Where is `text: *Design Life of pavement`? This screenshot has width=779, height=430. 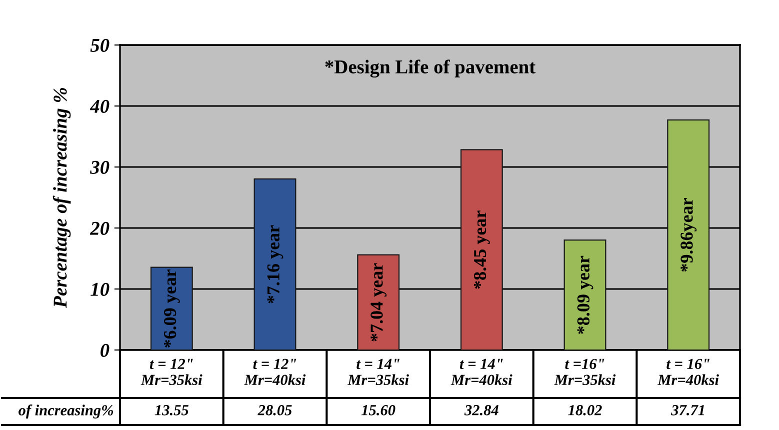 text: *Design Life of pavement is located at coordinates (430, 69).